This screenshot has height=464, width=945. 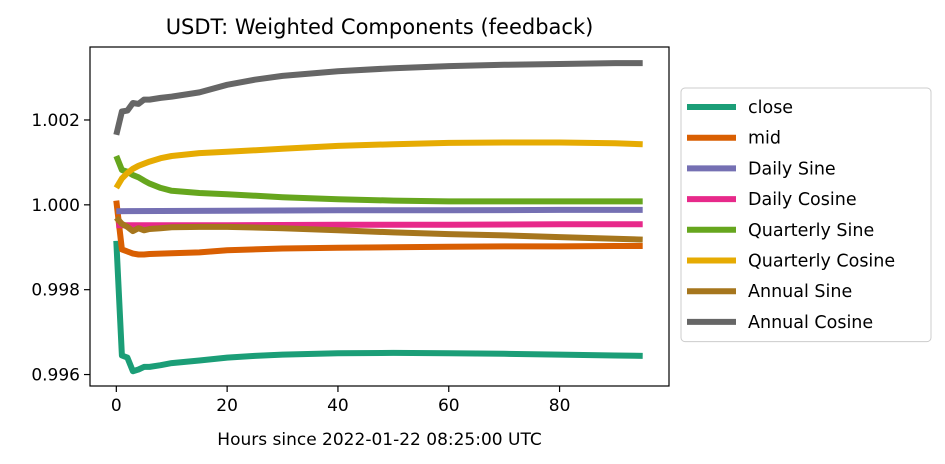 What do you see at coordinates (380, 27) in the screenshot?
I see `chart-title: USDT: Weighted Components (feedback)` at bounding box center [380, 27].